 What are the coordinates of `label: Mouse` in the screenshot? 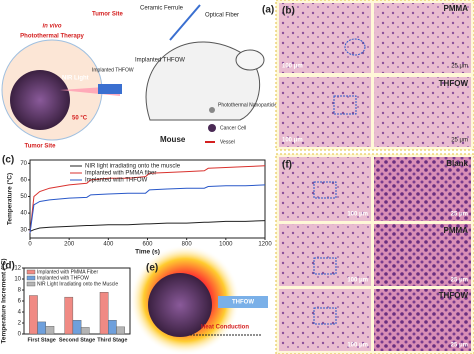 It's located at (173, 139).